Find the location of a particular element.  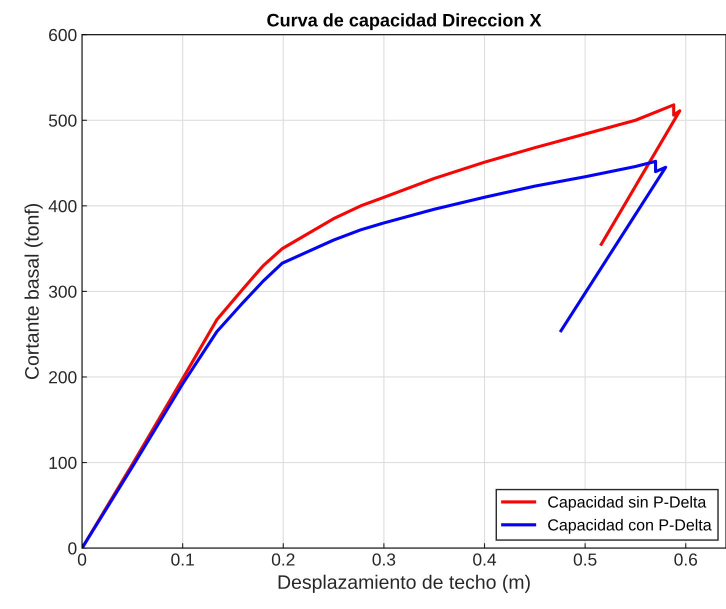

x-axis-title: Desplazamiento de techo (m) is located at coordinates (404, 583).